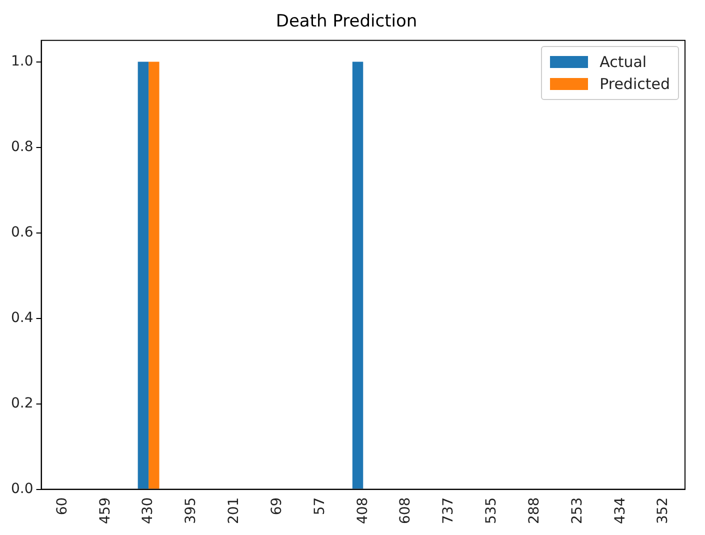 The width and height of the screenshot is (705, 535). Describe the element at coordinates (448, 510) in the screenshot. I see `x-tick-label: 737` at that location.